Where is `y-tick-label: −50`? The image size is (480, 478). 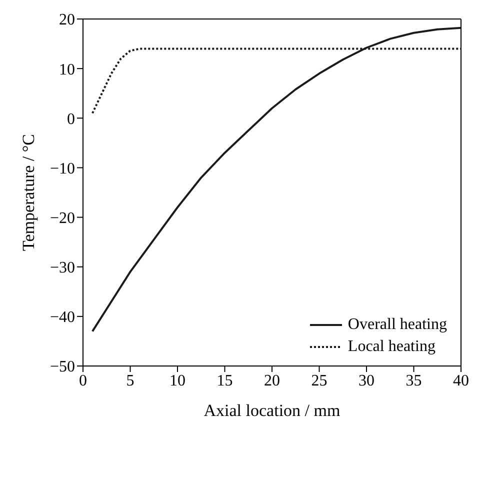
y-tick-label: −50 is located at coordinates (62, 367).